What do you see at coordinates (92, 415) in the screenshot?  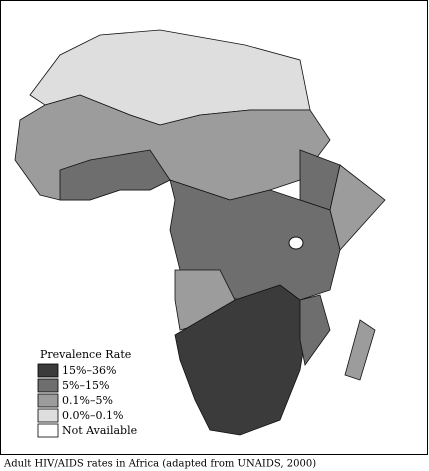 I see `legend-label: 0.0%–0.1%` at bounding box center [92, 415].